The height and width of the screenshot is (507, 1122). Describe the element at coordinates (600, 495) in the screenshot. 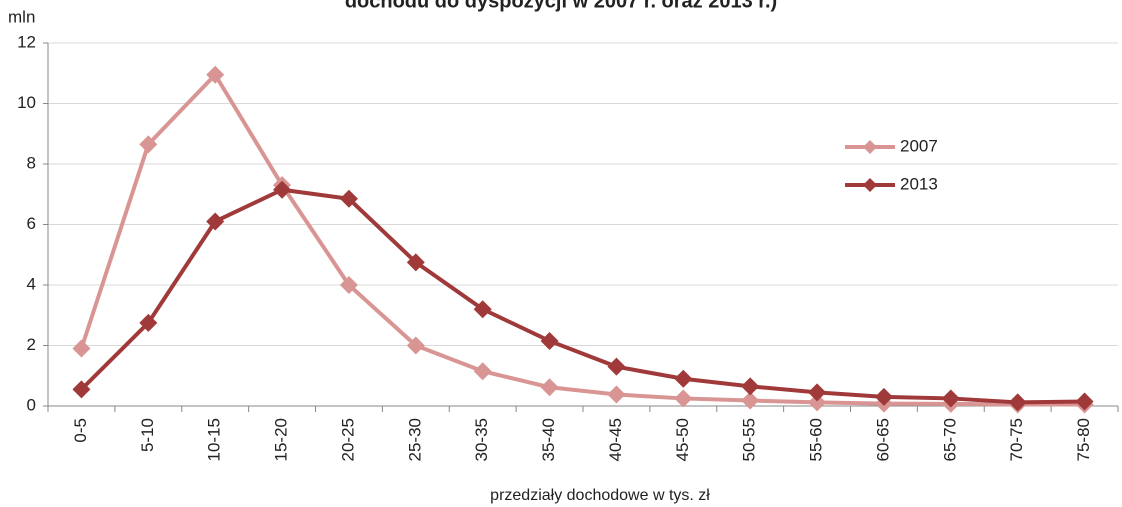

I see `x-axis-label: przedziały dochodowe w tys. zł` at that location.